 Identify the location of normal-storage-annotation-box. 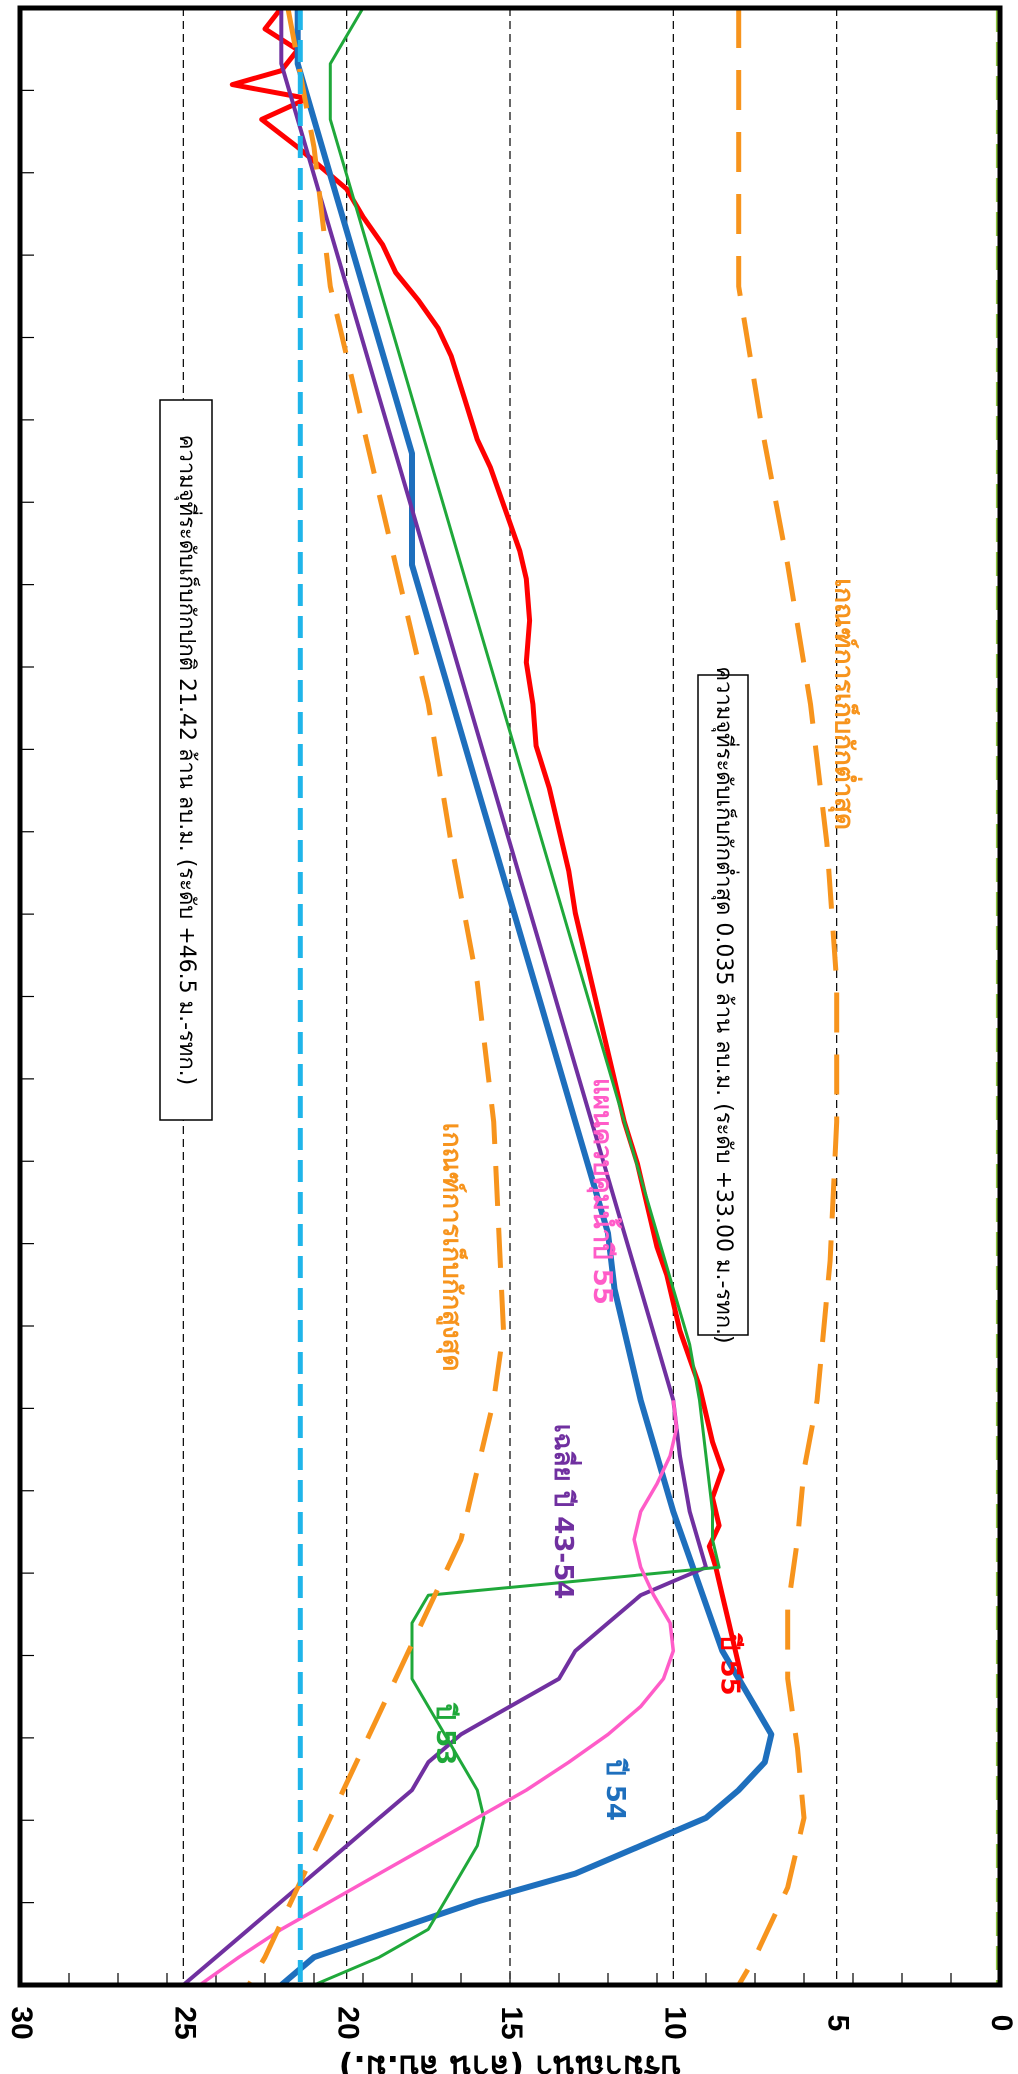
(186, 760).